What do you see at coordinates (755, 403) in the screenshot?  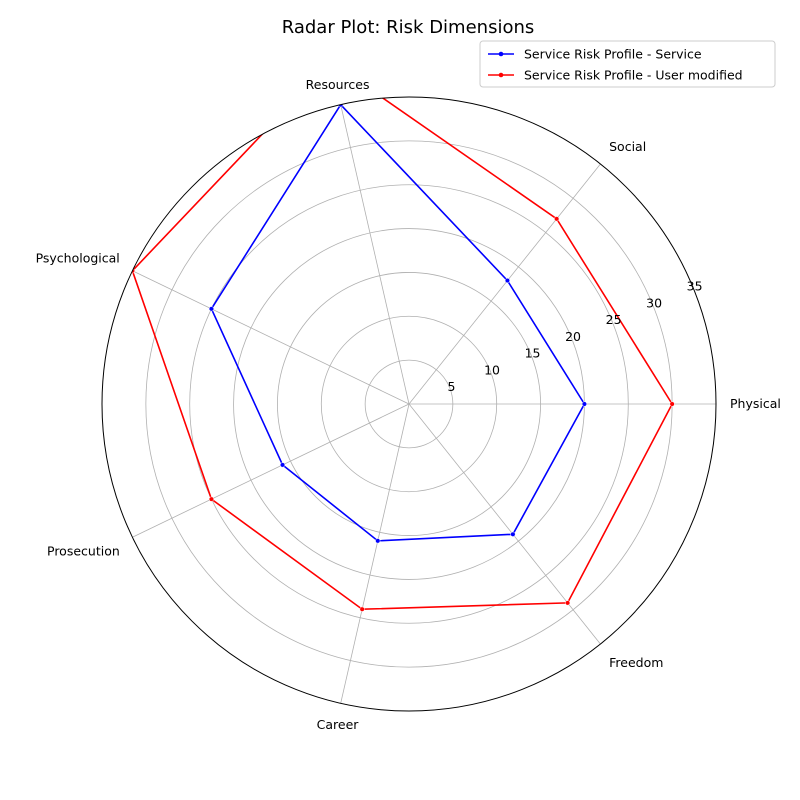 I see `category-label: Physical` at bounding box center [755, 403].